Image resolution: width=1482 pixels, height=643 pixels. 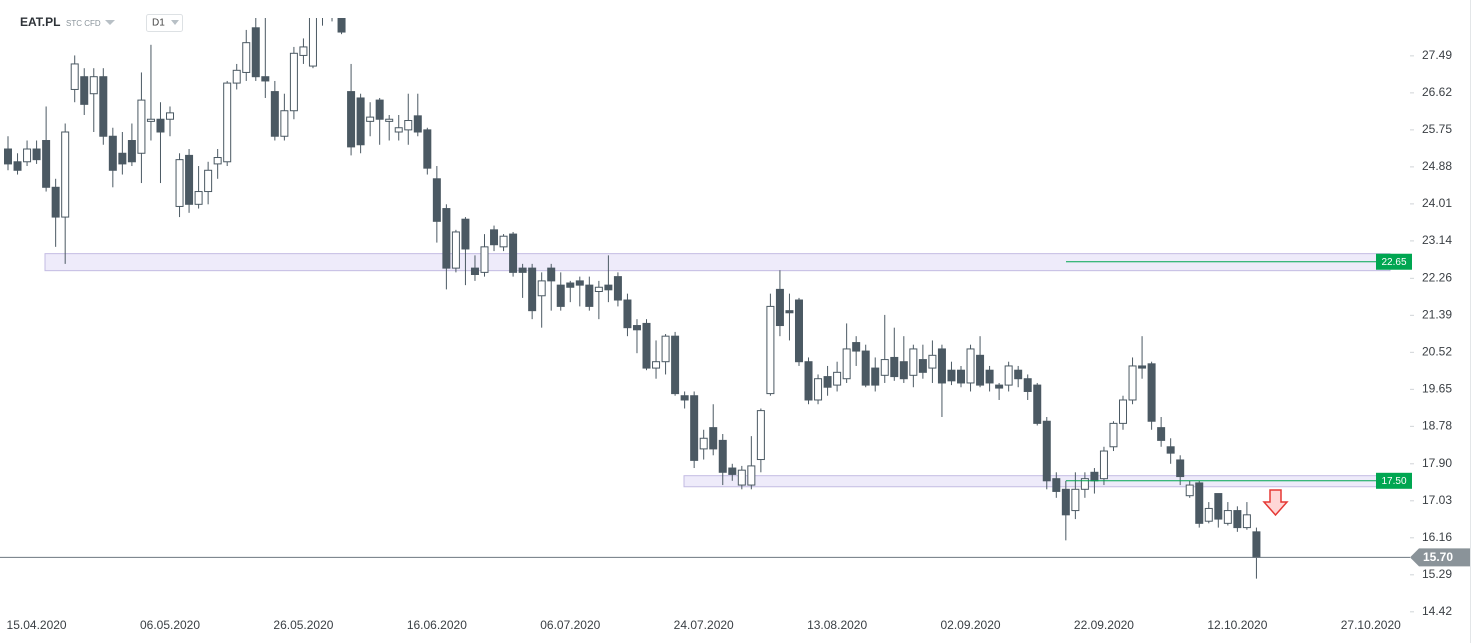 What do you see at coordinates (570, 625) in the screenshot?
I see `x-tick-label: 06.07.2020` at bounding box center [570, 625].